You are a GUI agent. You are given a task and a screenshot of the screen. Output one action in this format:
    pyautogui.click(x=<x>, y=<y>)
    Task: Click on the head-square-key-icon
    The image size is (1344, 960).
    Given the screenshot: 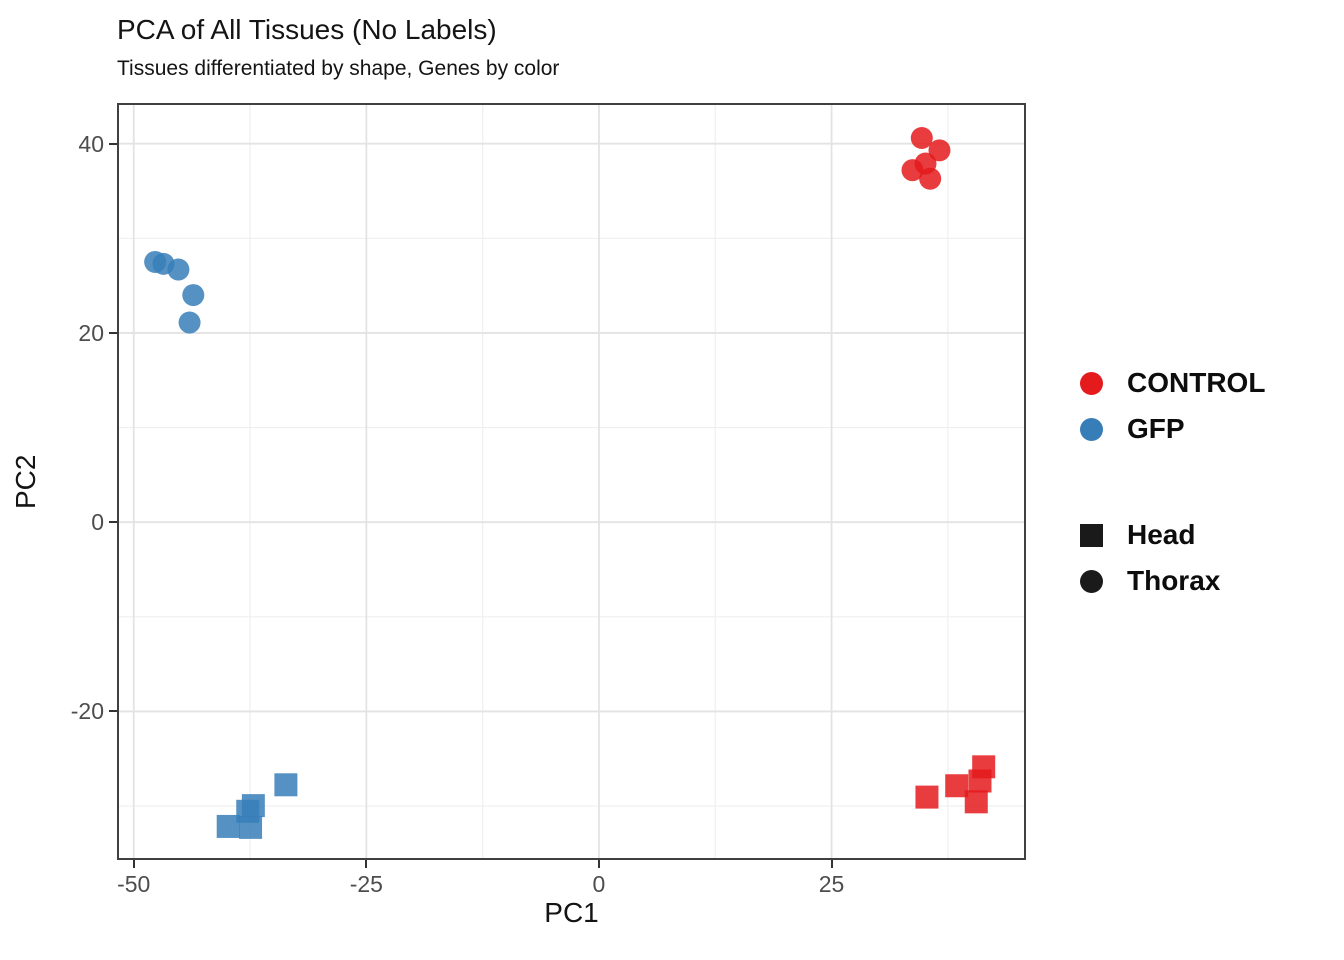 What is the action you would take?
    pyautogui.click(x=1091, y=535)
    